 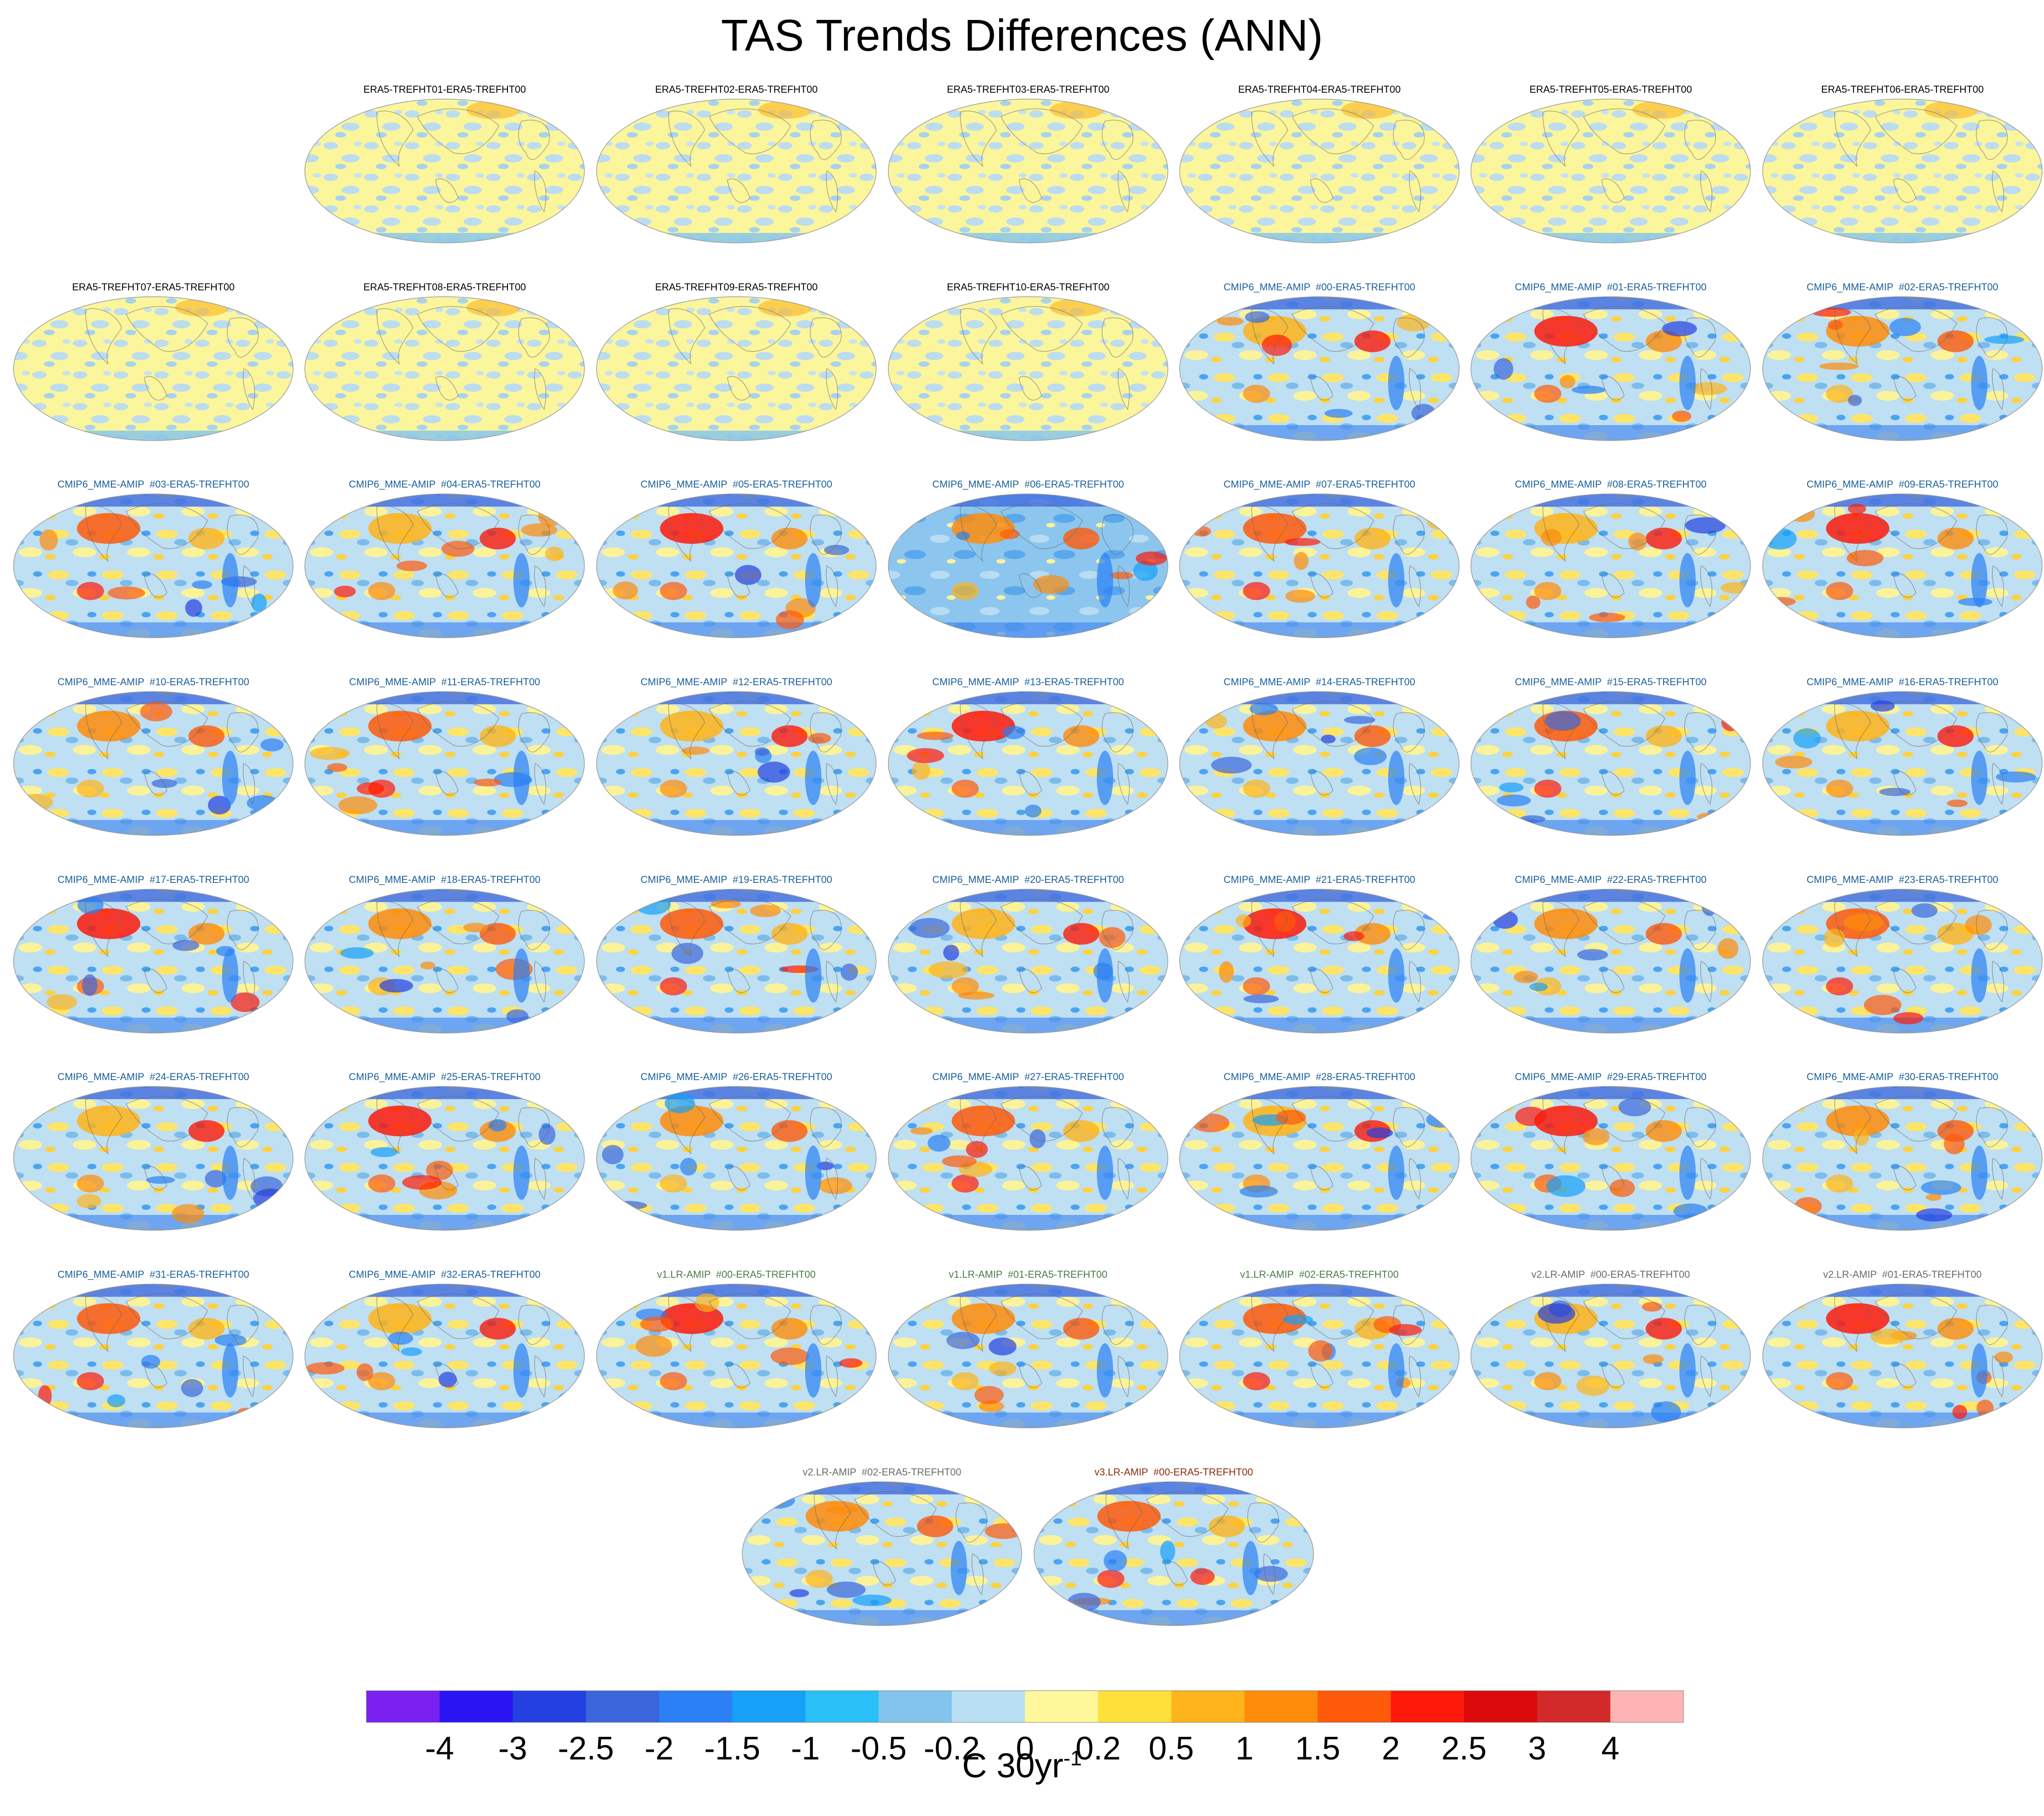 I want to click on colorbar-unit-label: C 30yr-1, so click(x=1022, y=1765).